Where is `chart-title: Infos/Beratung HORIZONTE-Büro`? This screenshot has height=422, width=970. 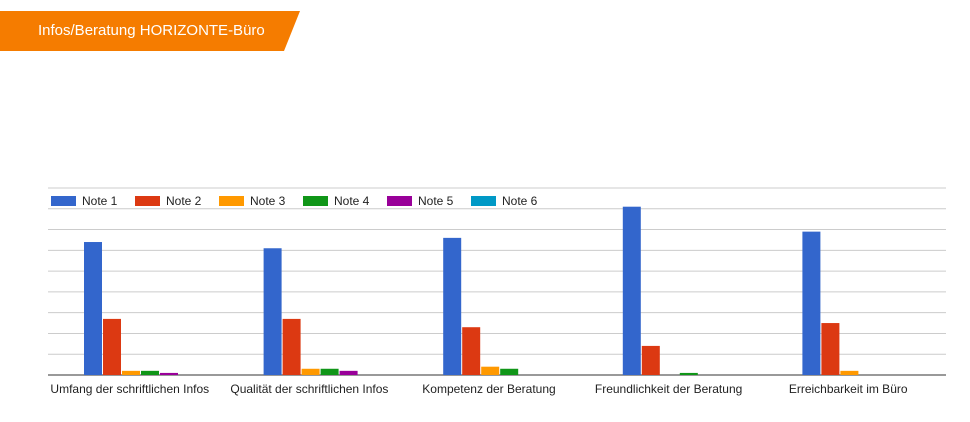
chart-title: Infos/Beratung HORIZONTE-Büro is located at coordinates (151, 30).